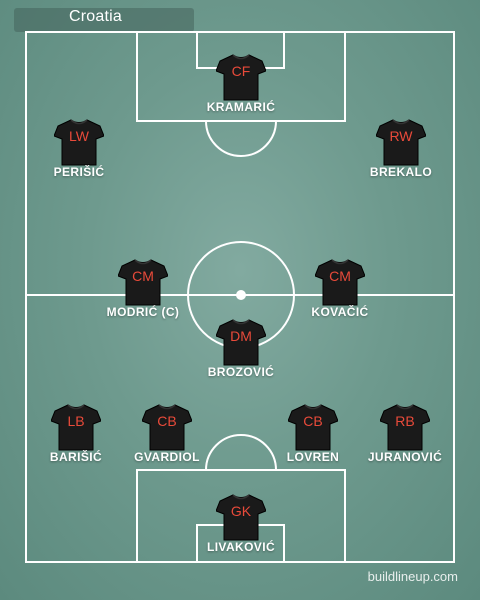 This screenshot has width=480, height=600. I want to click on player-name: KRAMARIĆ, so click(241, 107).